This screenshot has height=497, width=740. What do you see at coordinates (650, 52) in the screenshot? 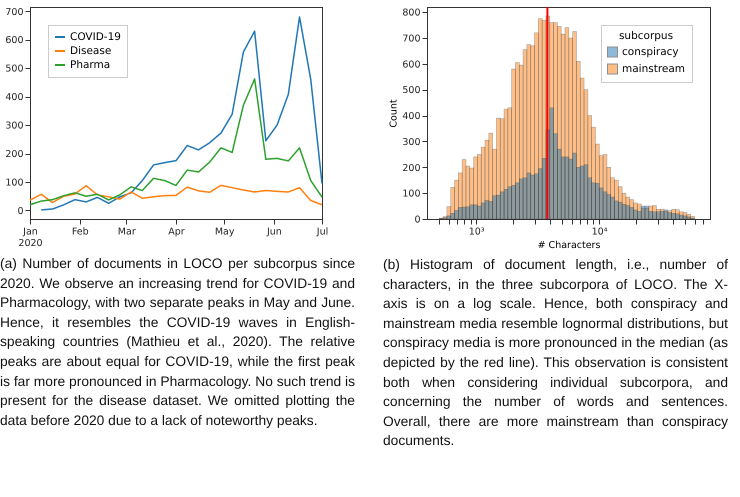
I see `legend-label: conspiracy` at bounding box center [650, 52].